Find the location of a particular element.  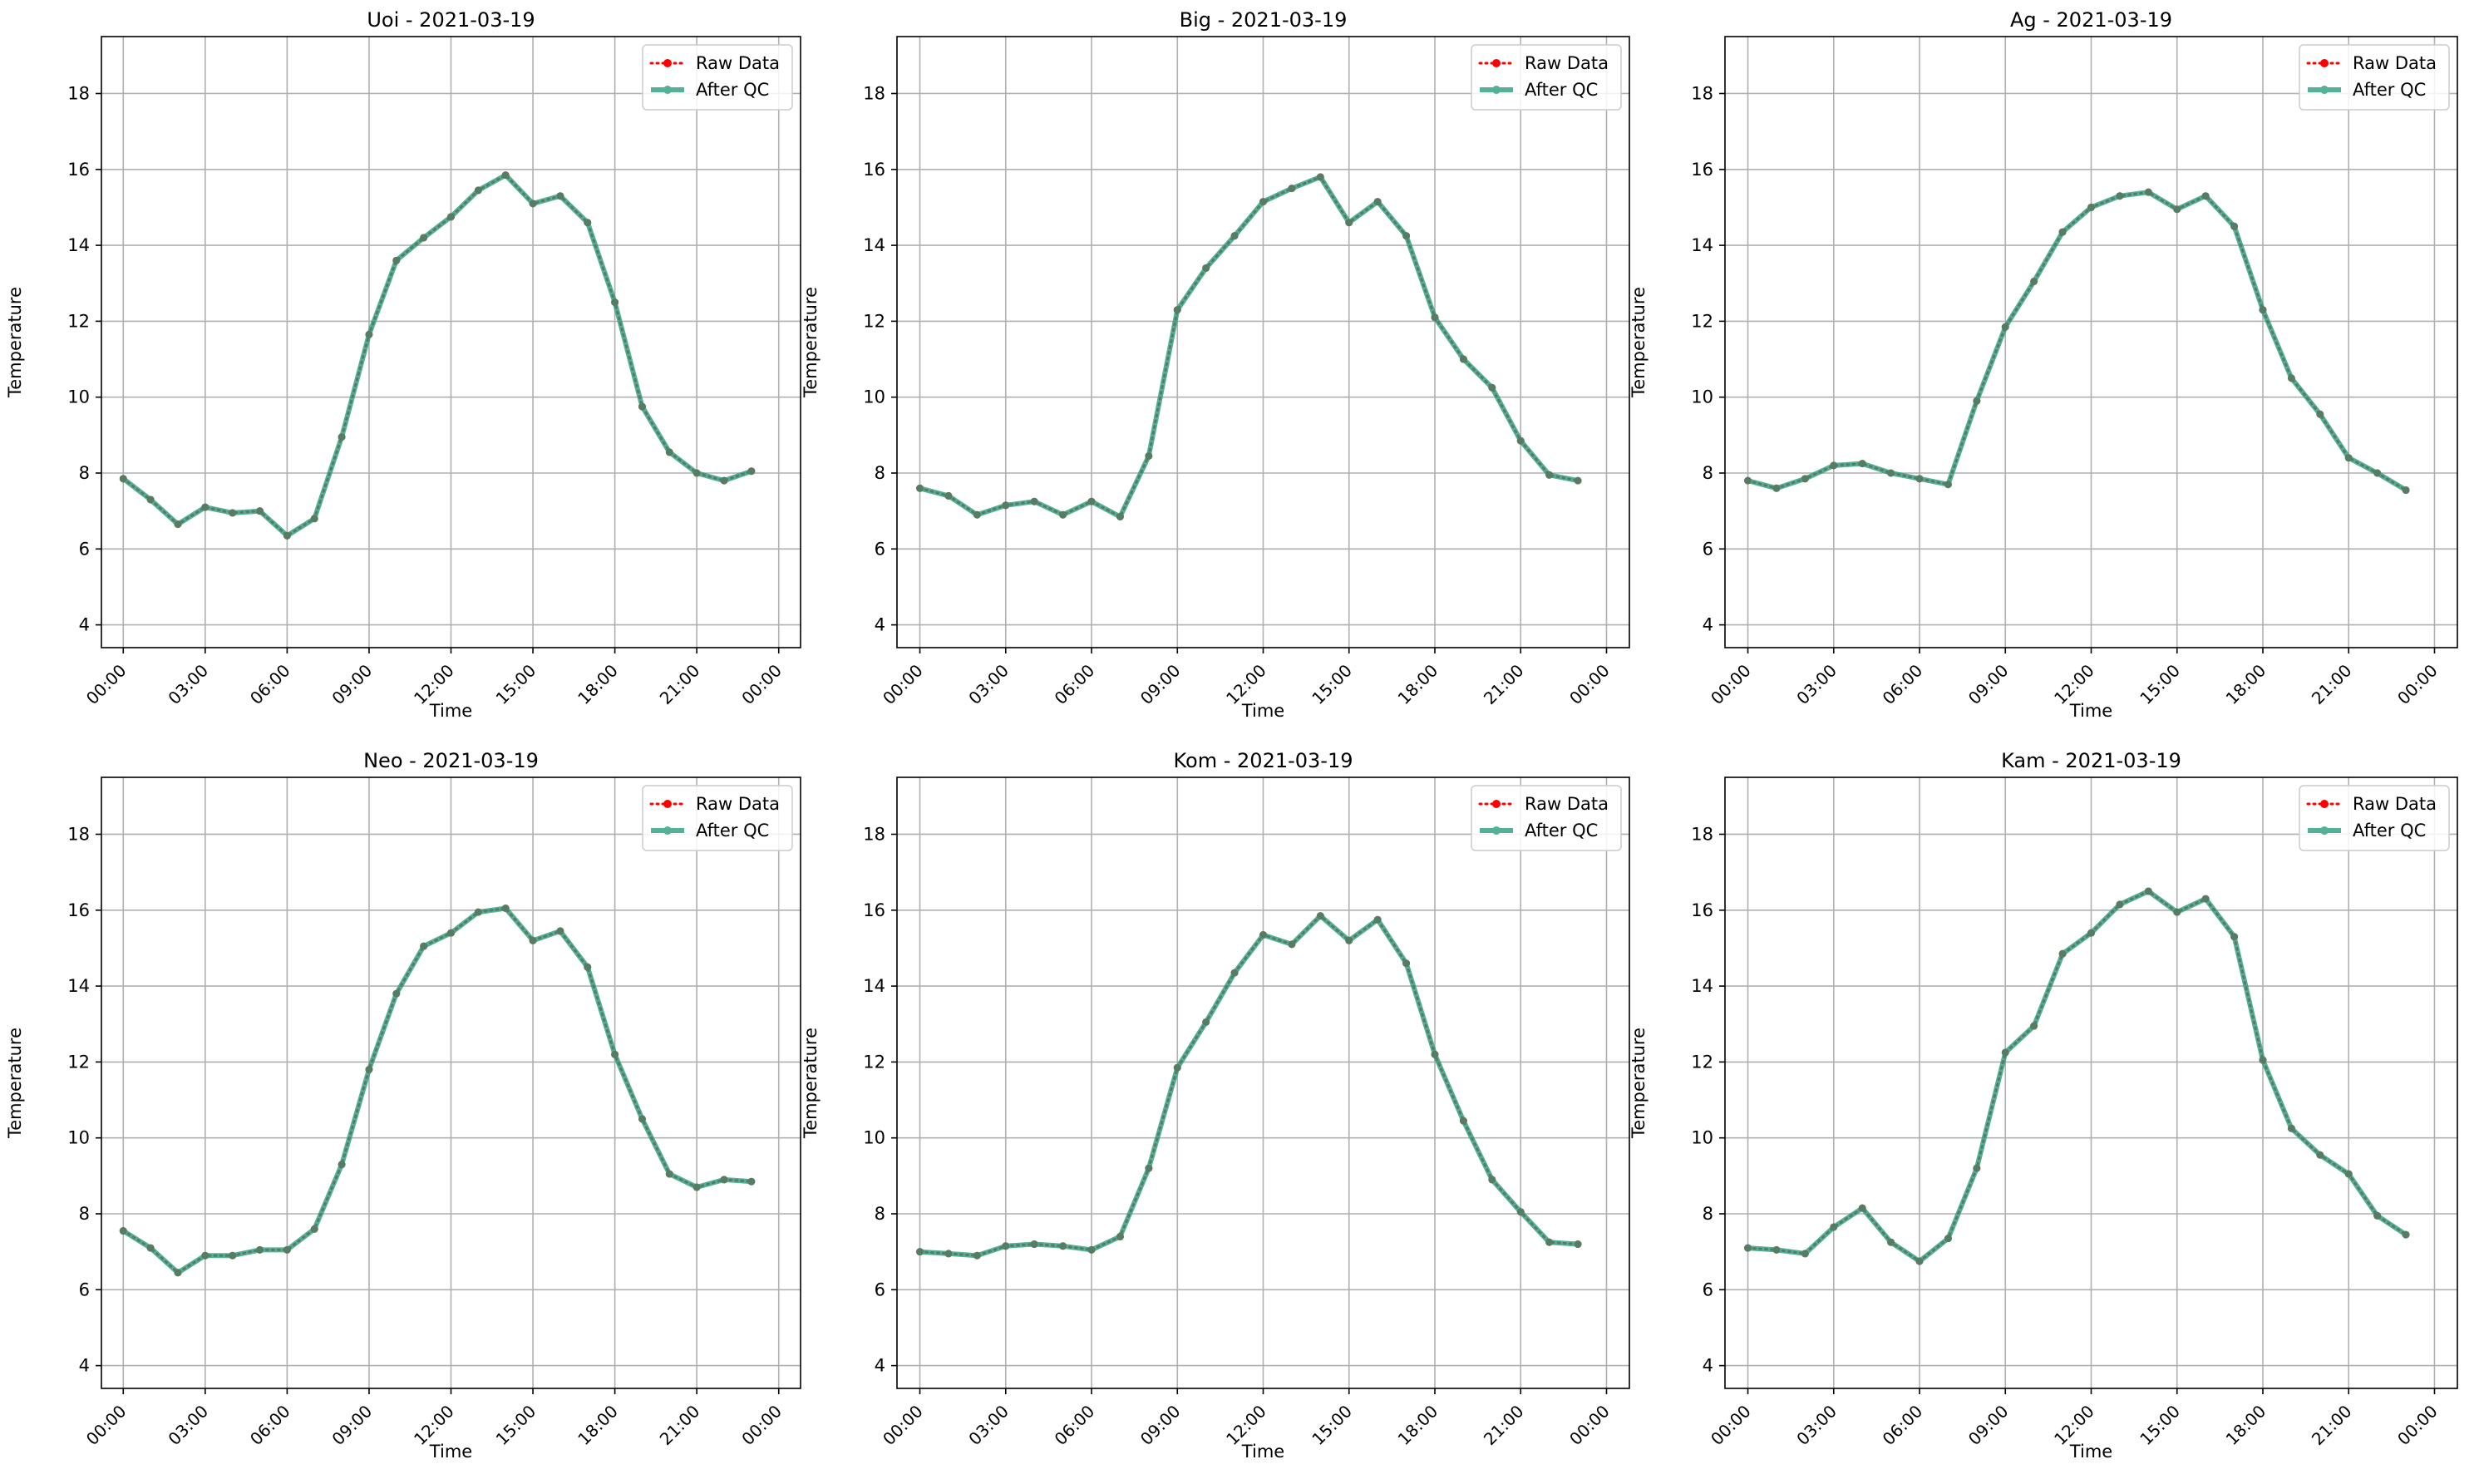

y-axis-label: Temperature is located at coordinates (811, 342).